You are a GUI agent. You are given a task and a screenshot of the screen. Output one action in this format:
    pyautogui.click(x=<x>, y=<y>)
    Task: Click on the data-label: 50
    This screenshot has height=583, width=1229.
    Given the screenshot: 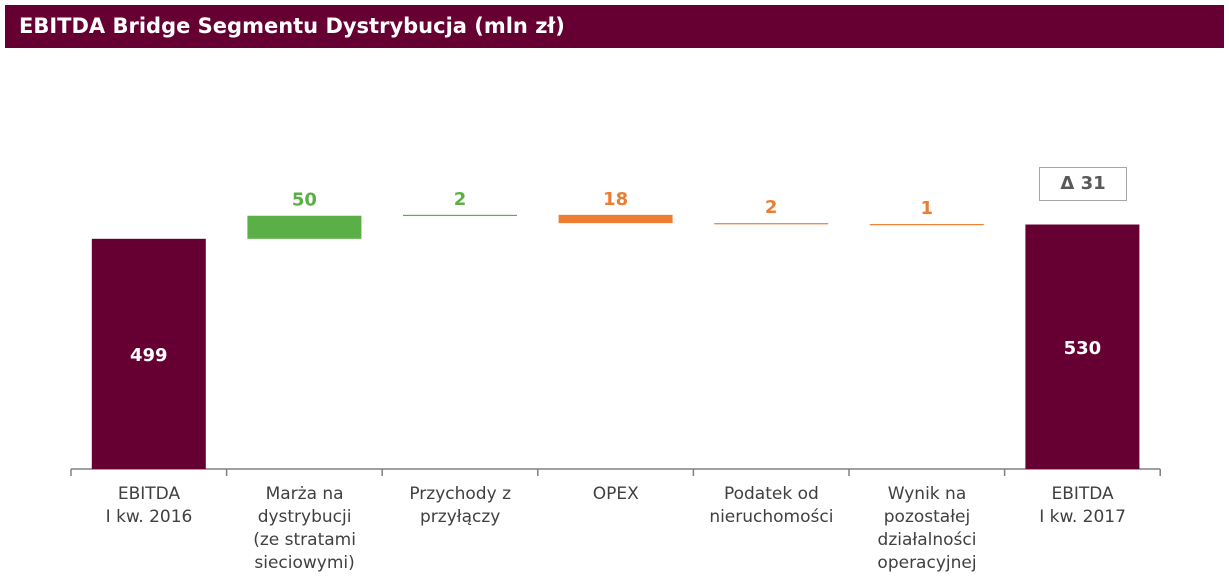 What is the action you would take?
    pyautogui.click(x=304, y=200)
    